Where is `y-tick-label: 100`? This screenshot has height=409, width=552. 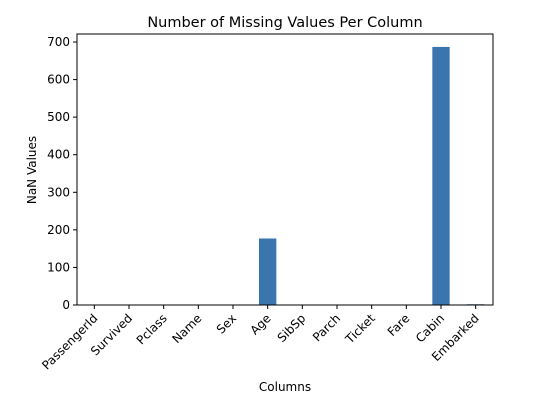 y-tick-label: 100 is located at coordinates (58, 267).